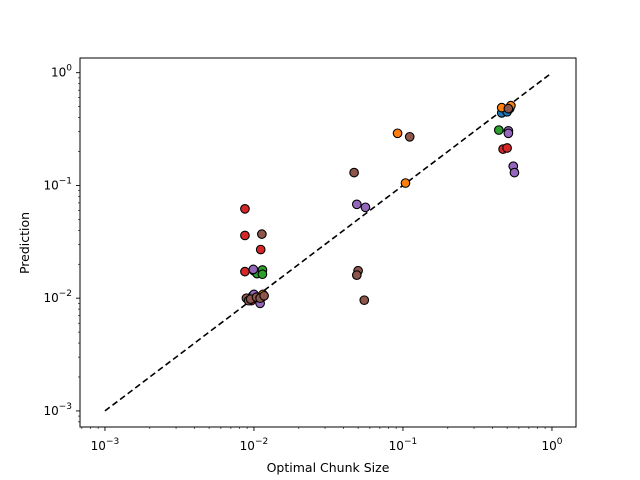 This screenshot has width=640, height=480. Describe the element at coordinates (57, 297) in the screenshot. I see `y-tick-label: 10⁻²` at that location.